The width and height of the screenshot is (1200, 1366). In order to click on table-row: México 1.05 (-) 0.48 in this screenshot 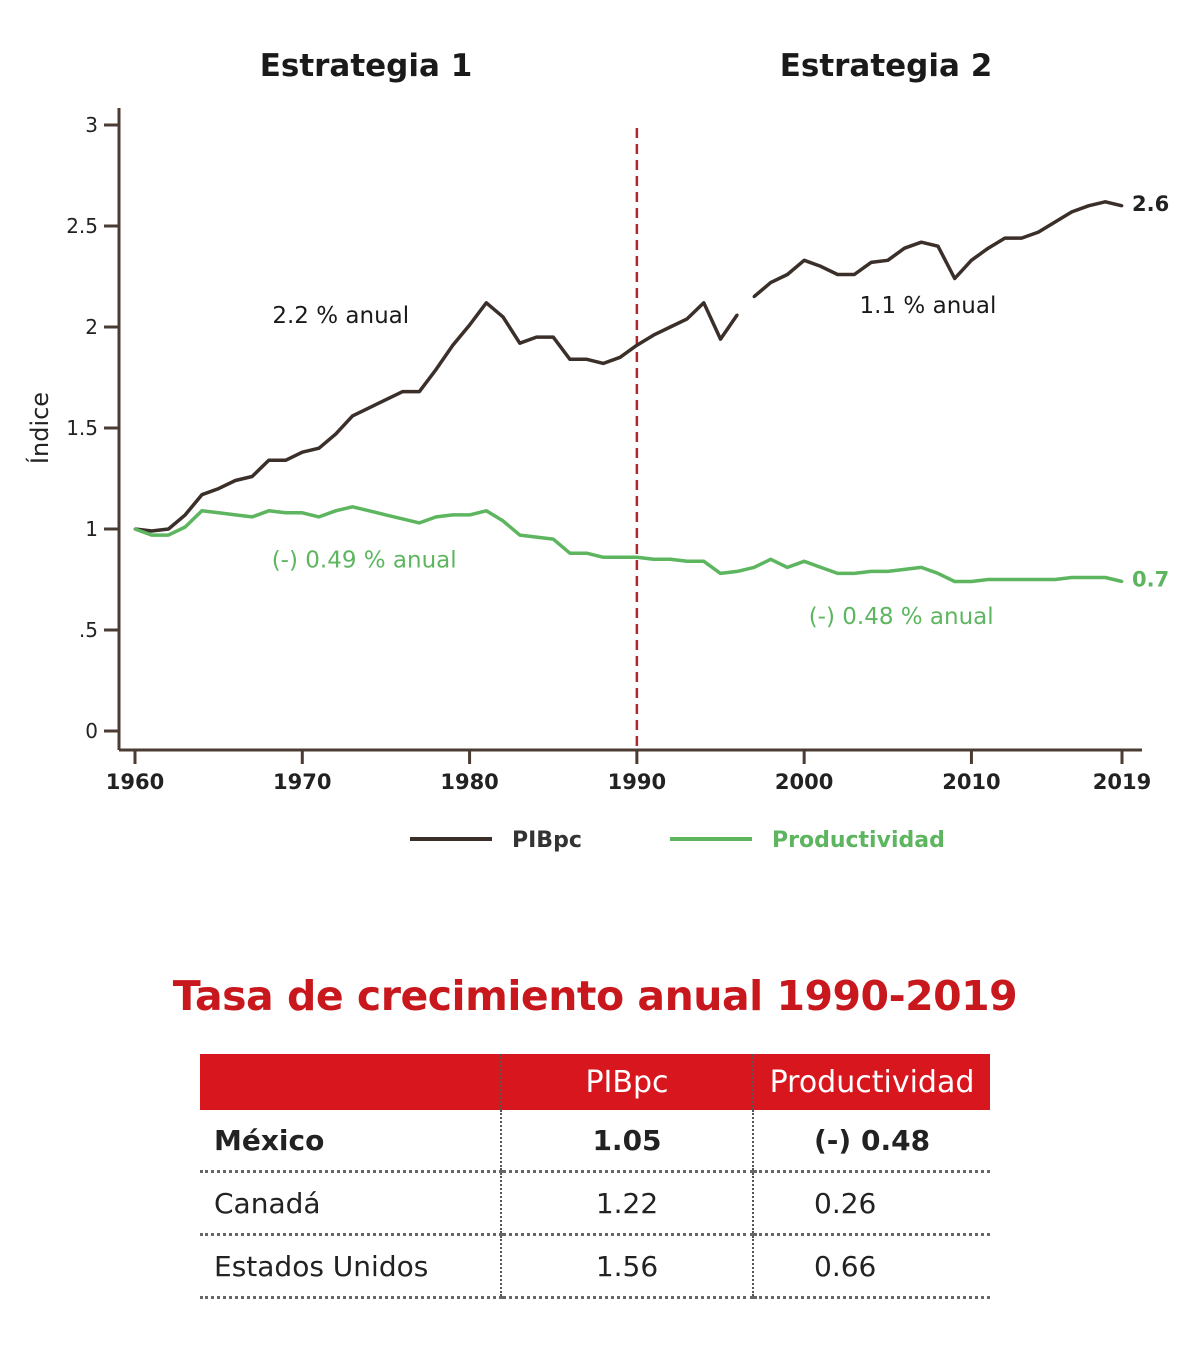, I will do `click(595, 1141)`.